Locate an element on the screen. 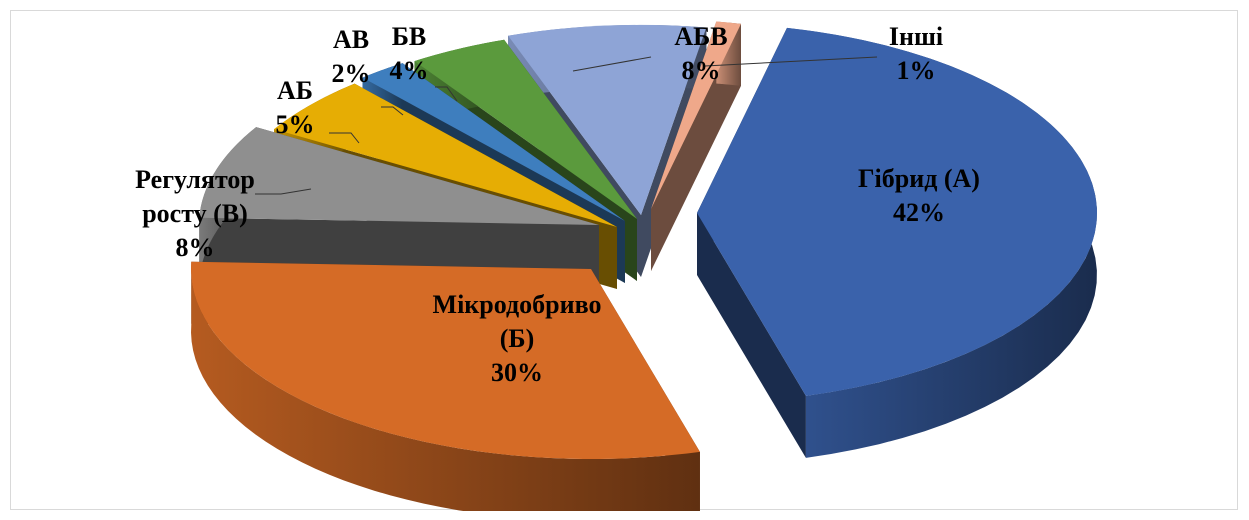  percent-label: 2% is located at coordinates (351, 73).